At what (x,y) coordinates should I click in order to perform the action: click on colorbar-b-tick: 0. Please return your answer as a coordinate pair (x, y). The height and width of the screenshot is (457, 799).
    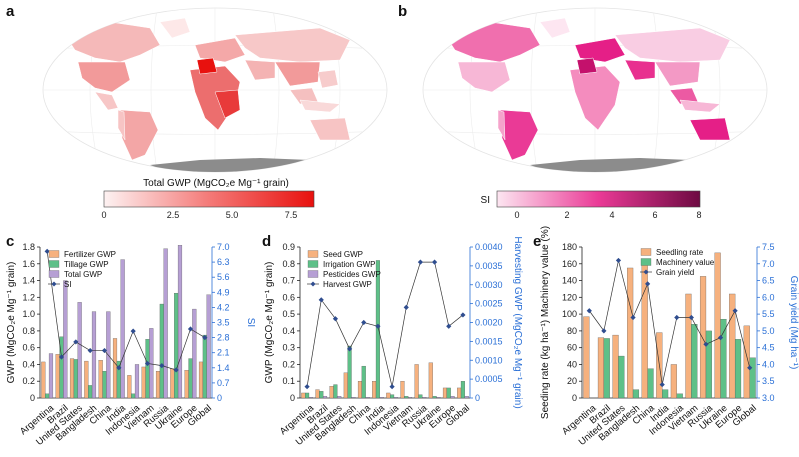
    Looking at the image, I should click on (516, 215).